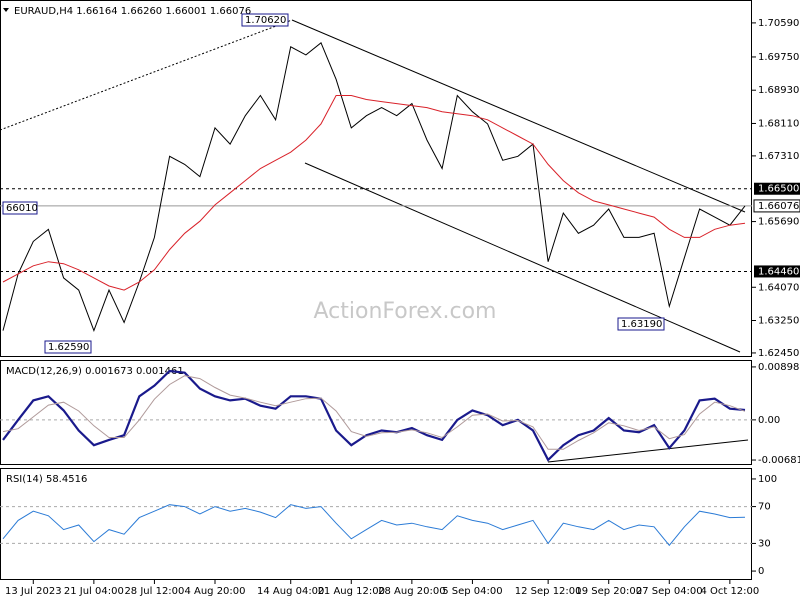  I want to click on annotation: 1.63190, so click(641, 324).